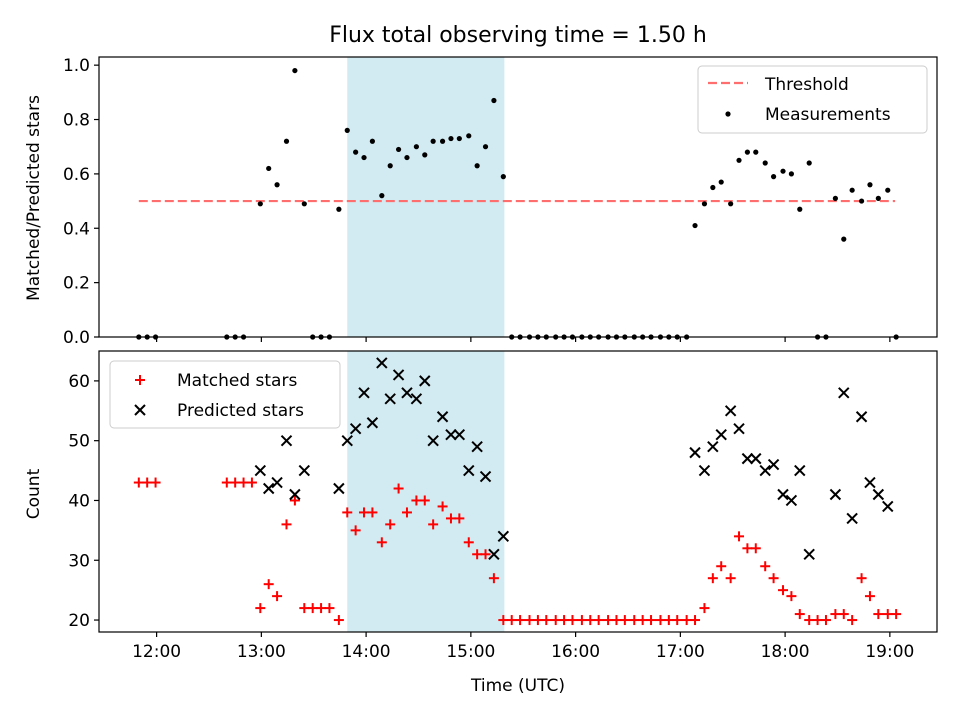 The image size is (960, 720). I want to click on y-axis-label-top: Matched/Predicted stars, so click(34, 198).